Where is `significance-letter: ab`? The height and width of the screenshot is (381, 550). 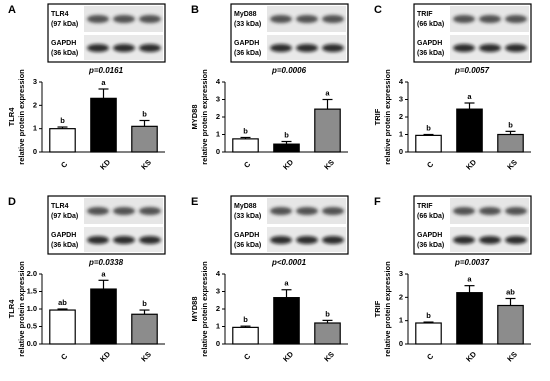 significance-letter: ab is located at coordinates (510, 291).